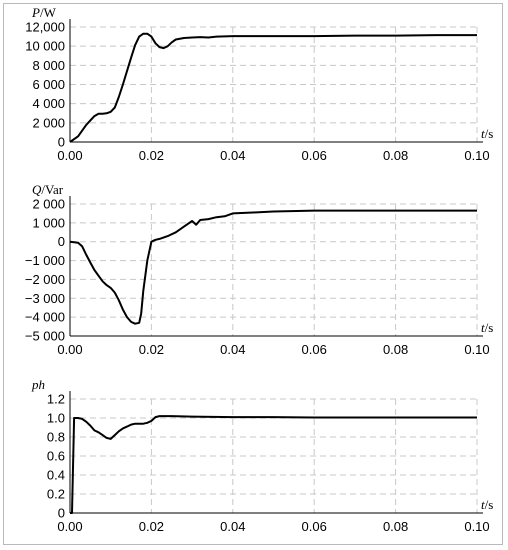 The width and height of the screenshot is (508, 550). I want to click on y-axis-label: ph, so click(38, 384).